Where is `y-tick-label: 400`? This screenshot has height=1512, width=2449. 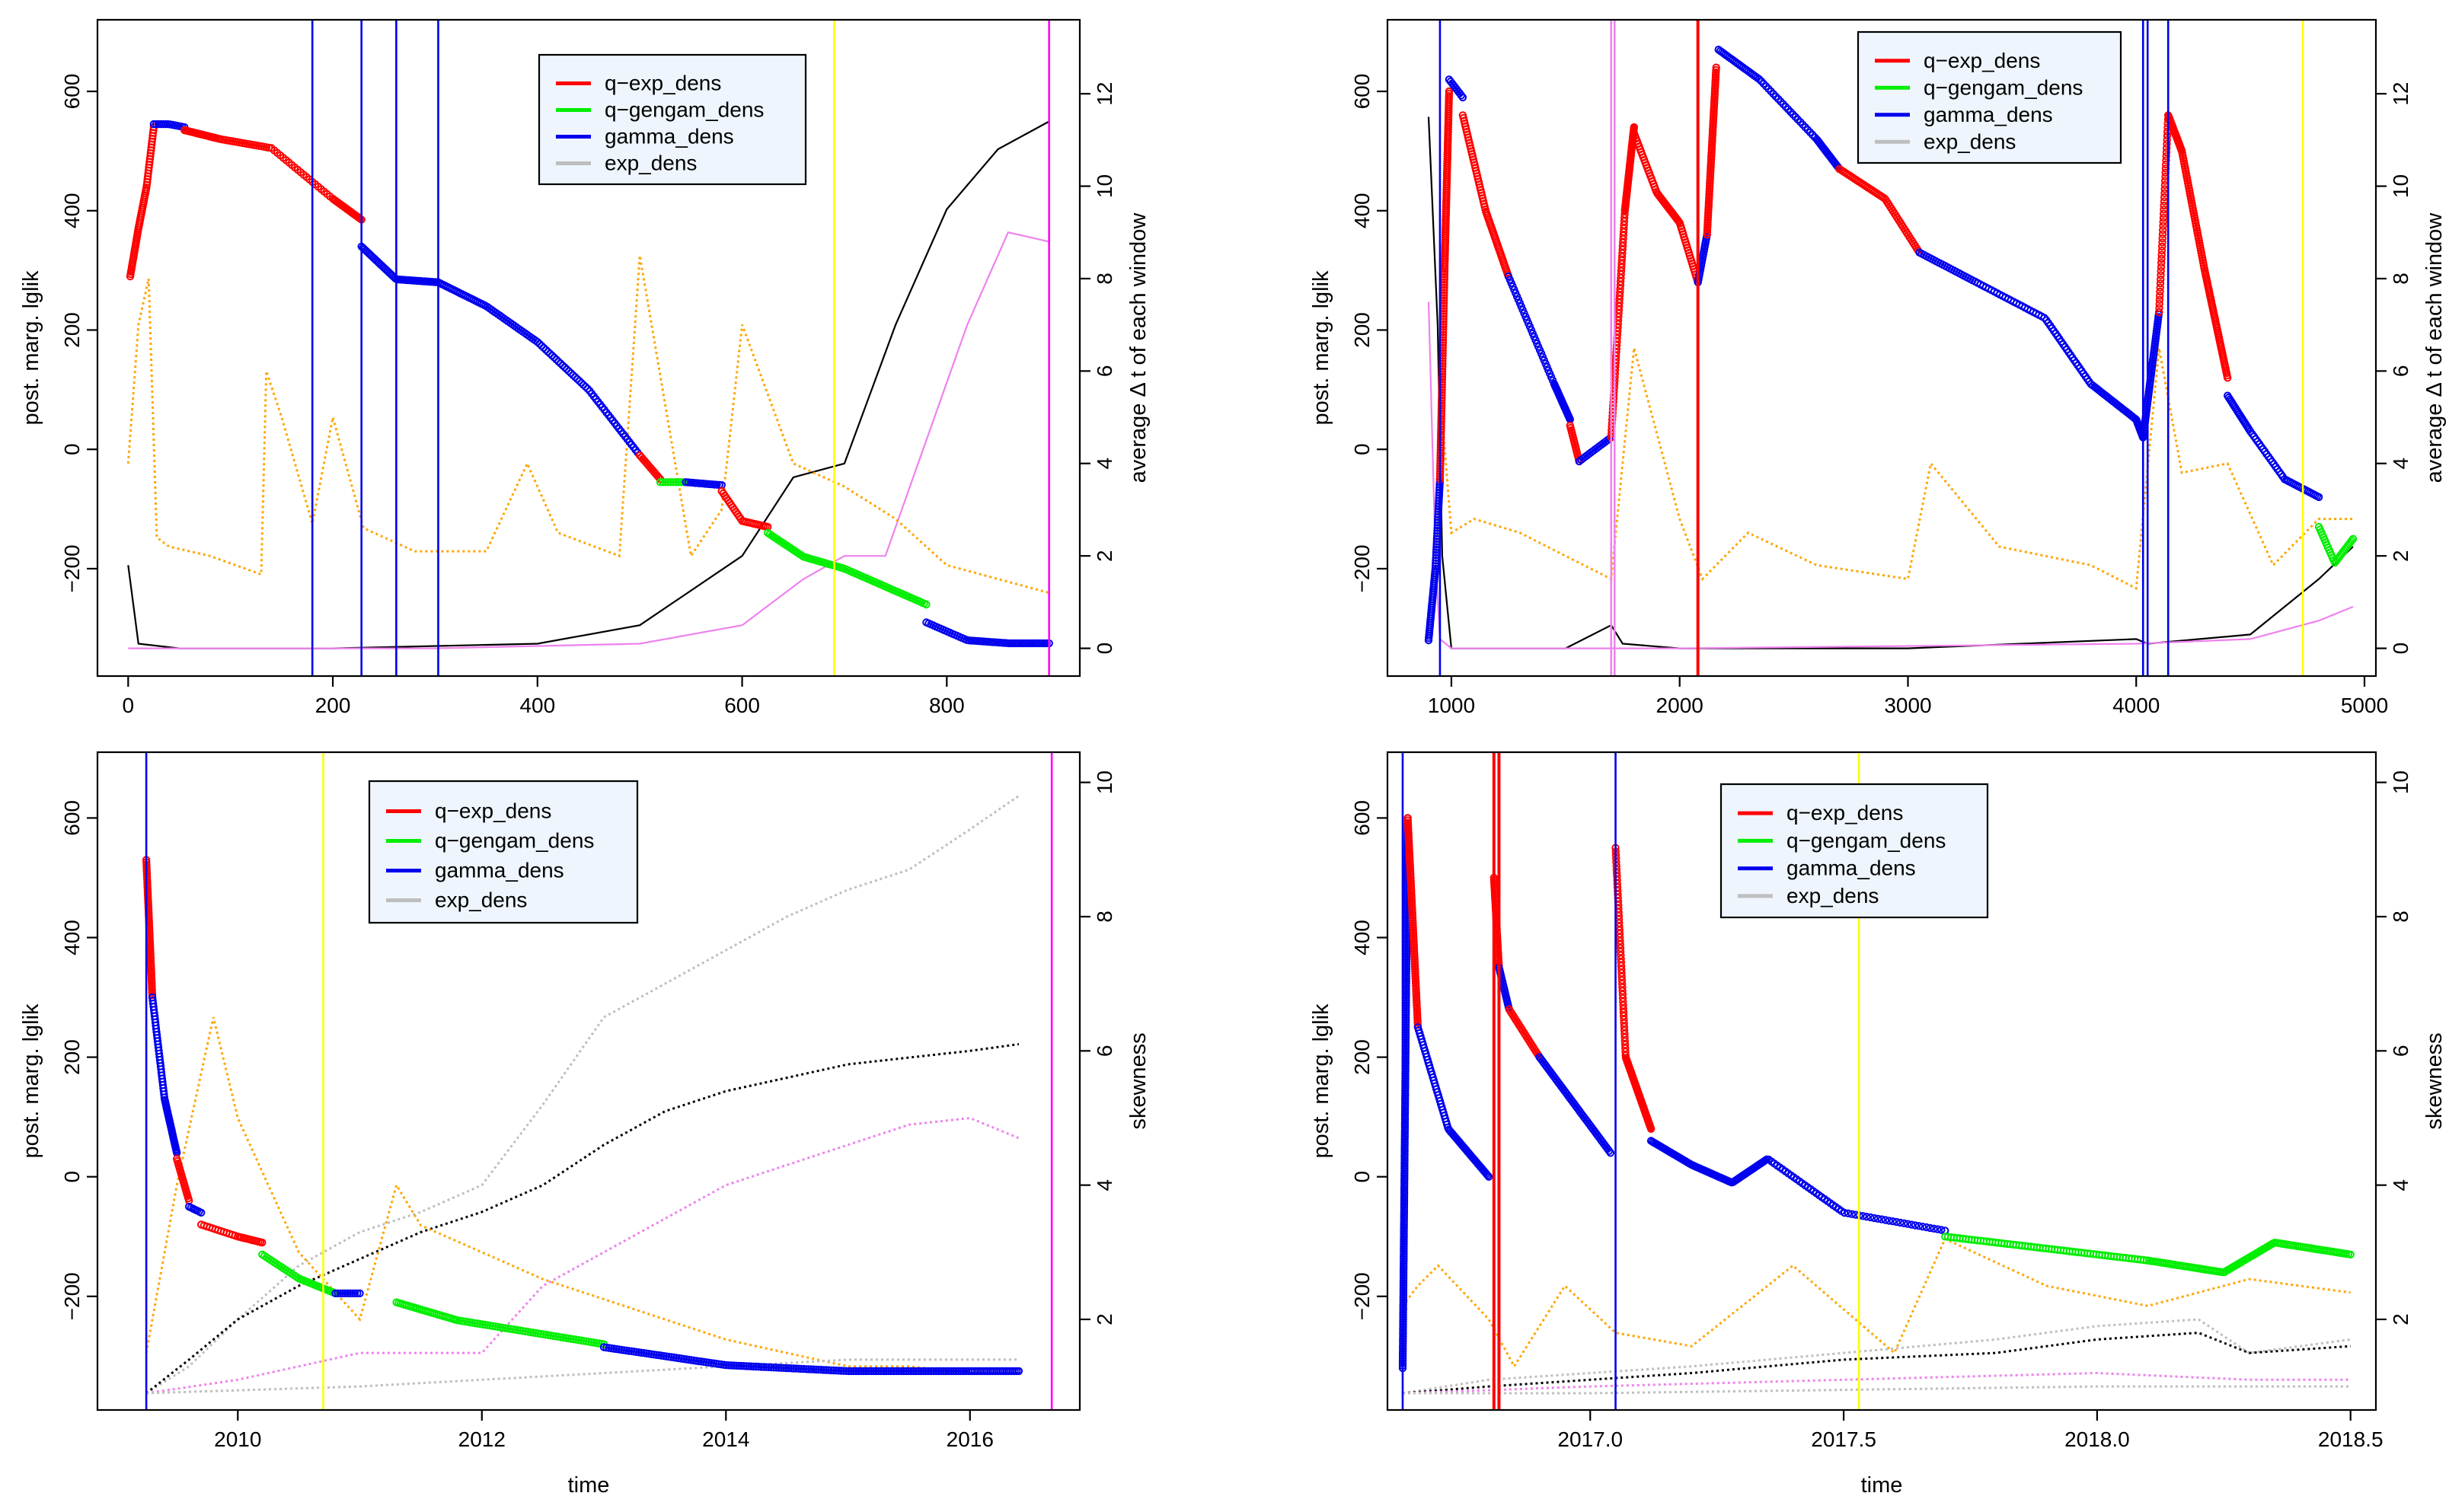
y-tick-label: 400 is located at coordinates (72, 210).